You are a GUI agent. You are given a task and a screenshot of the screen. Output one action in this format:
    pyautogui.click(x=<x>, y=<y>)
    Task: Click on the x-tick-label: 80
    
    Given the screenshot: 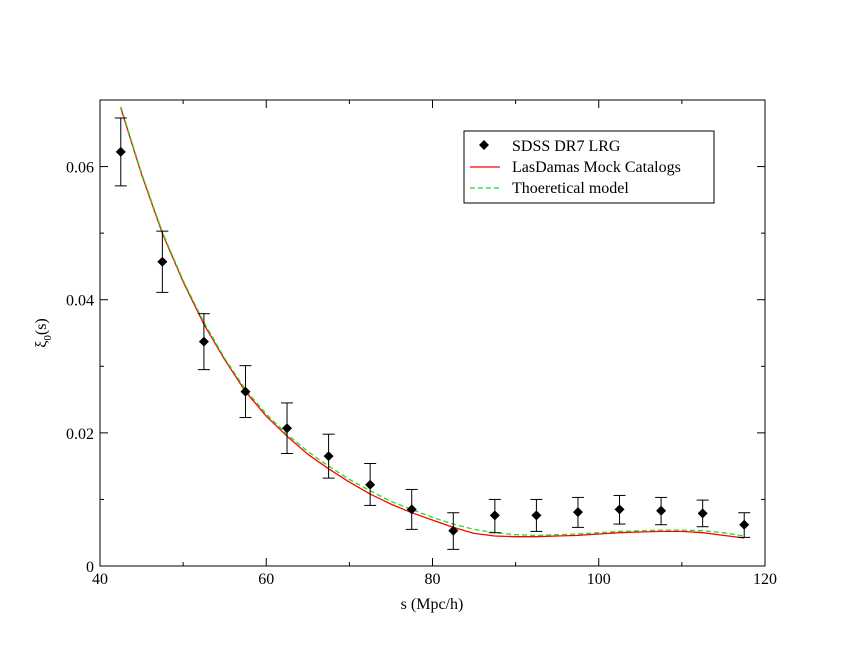 What is the action you would take?
    pyautogui.click(x=433, y=579)
    